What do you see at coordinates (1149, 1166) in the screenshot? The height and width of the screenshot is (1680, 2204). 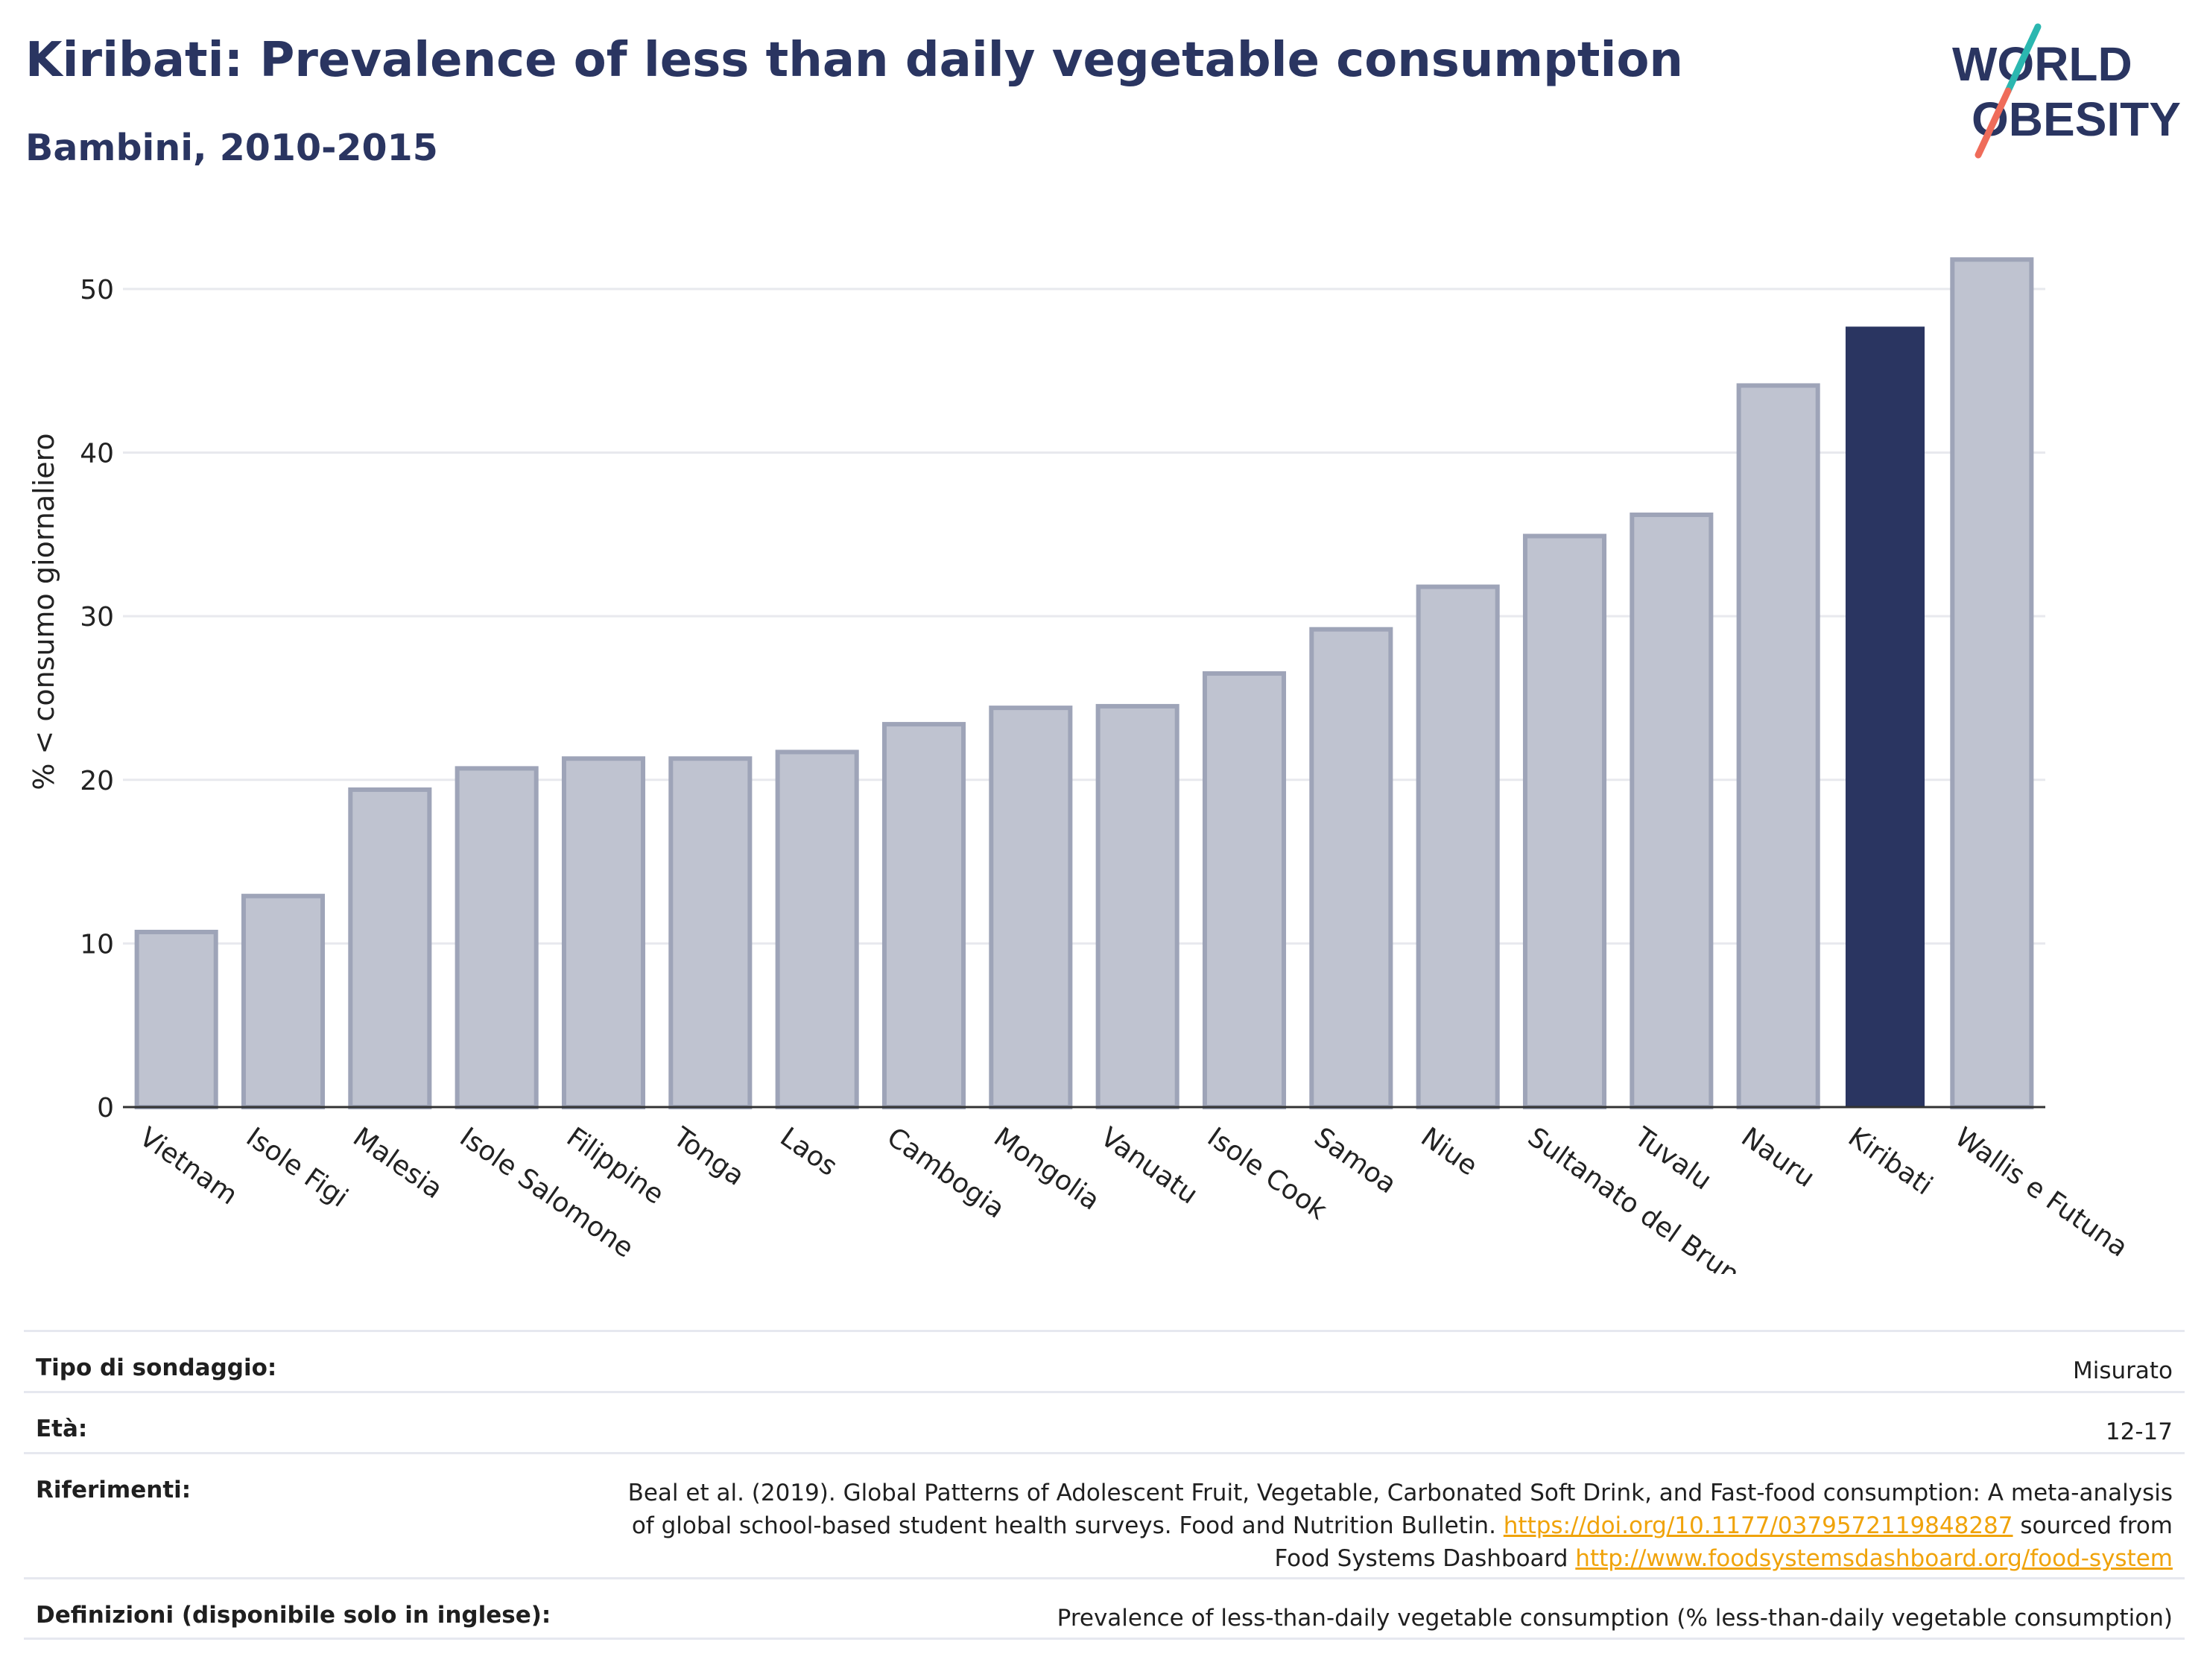 I see `x-tick-label: Vanuatu` at bounding box center [1149, 1166].